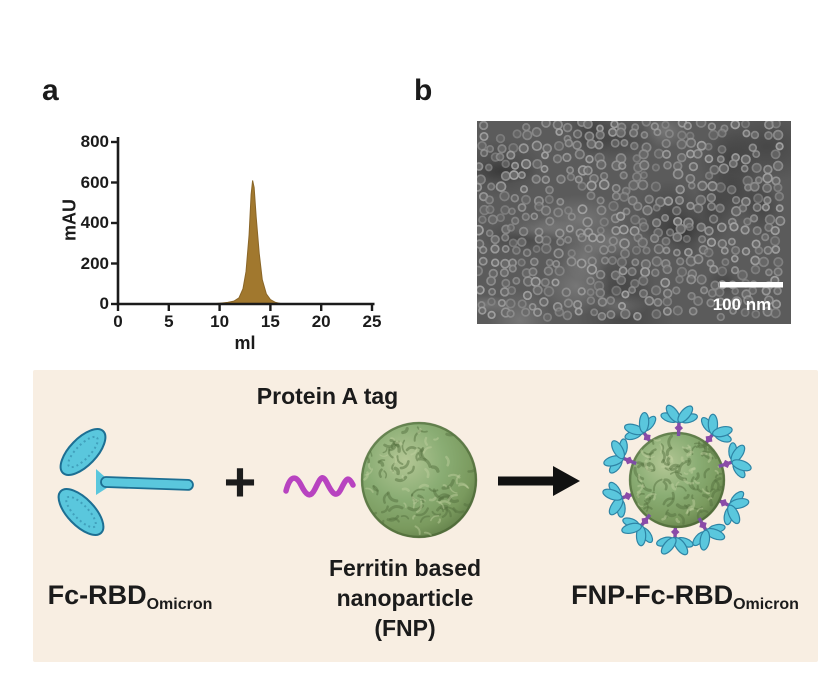 This screenshot has width=831, height=678. I want to click on fnp-sphere-rim, so click(419, 480).